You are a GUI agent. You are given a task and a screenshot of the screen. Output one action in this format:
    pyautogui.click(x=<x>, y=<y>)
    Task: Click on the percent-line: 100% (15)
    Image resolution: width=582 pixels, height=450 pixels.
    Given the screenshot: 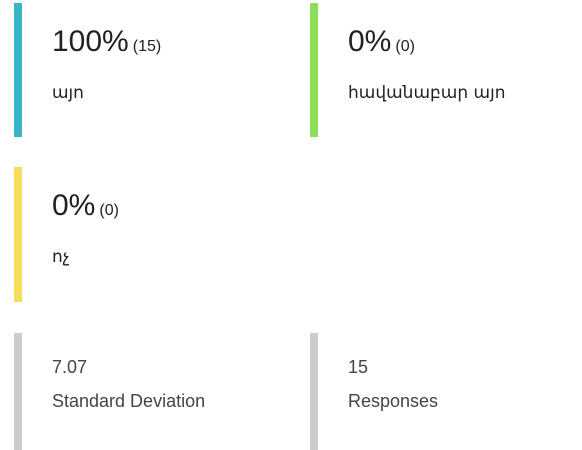 What is the action you would take?
    pyautogui.click(x=106, y=42)
    